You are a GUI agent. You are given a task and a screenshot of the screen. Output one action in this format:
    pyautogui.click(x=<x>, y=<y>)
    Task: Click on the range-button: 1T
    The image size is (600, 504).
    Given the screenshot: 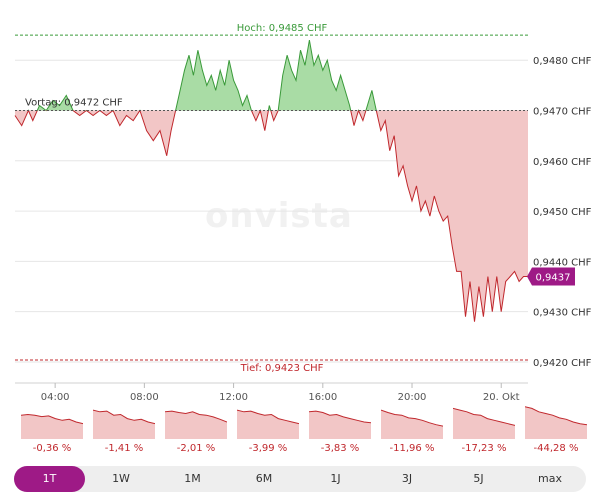 What is the action you would take?
    pyautogui.click(x=49, y=479)
    